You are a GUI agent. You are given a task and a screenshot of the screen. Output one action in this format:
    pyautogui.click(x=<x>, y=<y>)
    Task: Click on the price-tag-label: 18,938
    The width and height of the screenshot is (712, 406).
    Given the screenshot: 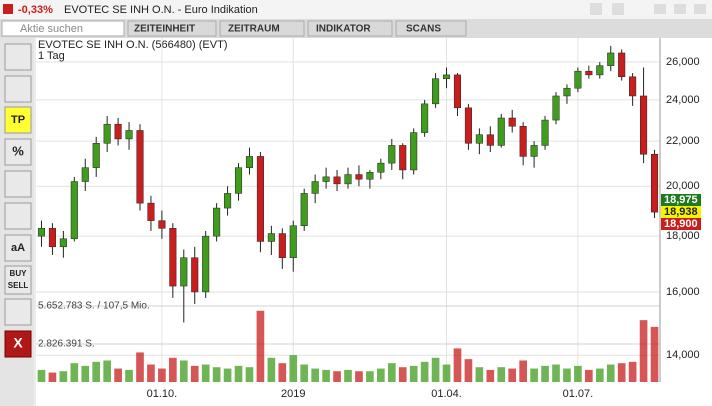 What is the action you would take?
    pyautogui.click(x=681, y=212)
    